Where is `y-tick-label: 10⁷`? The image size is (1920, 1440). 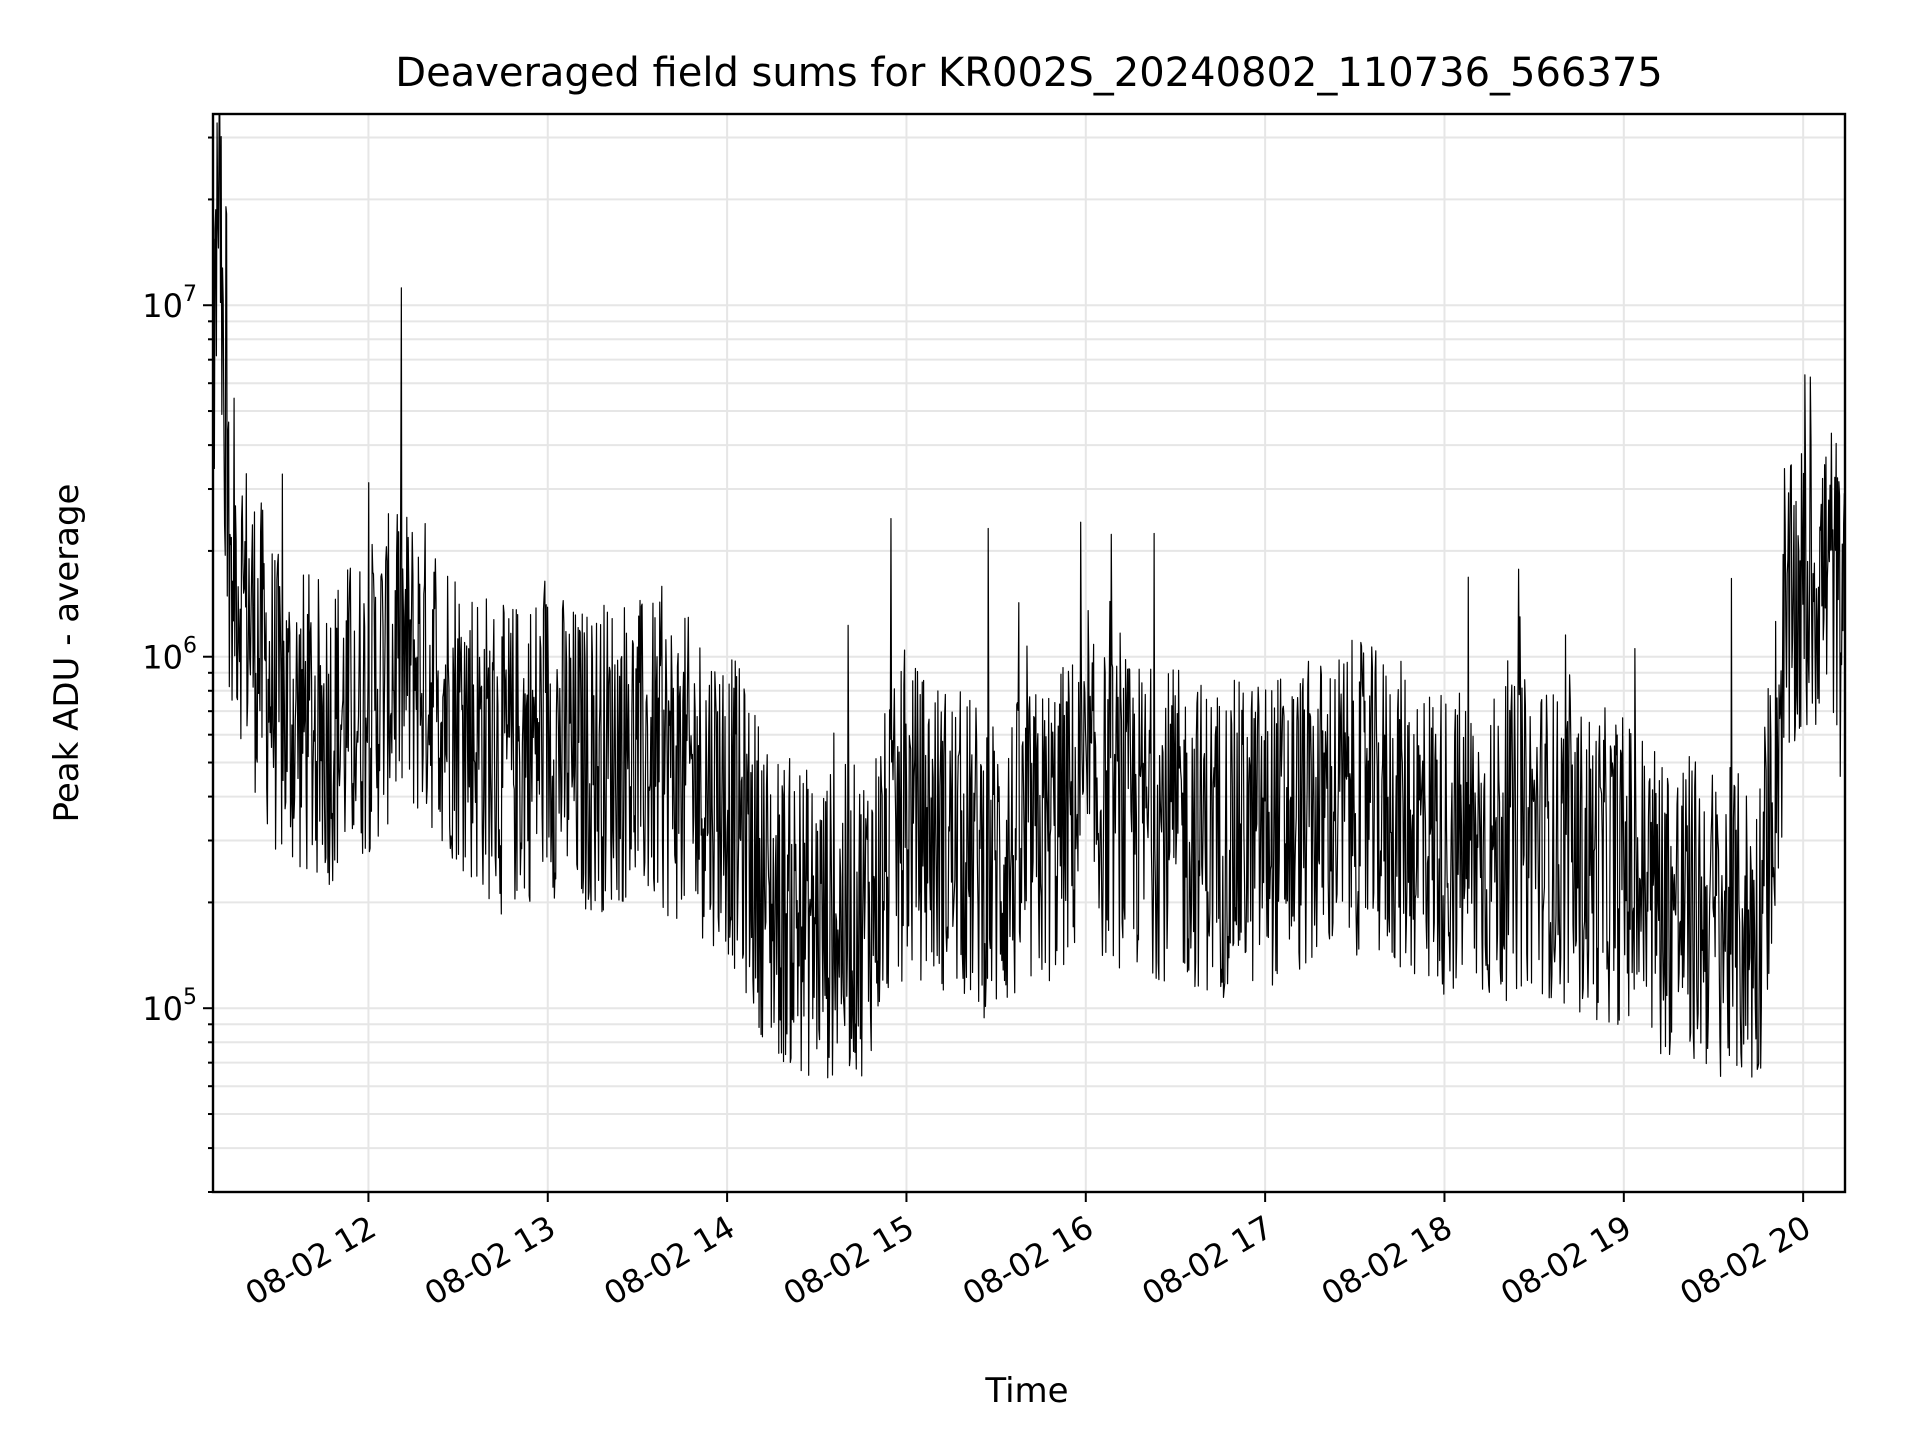
y-tick-label: 10⁷ is located at coordinates (169, 303).